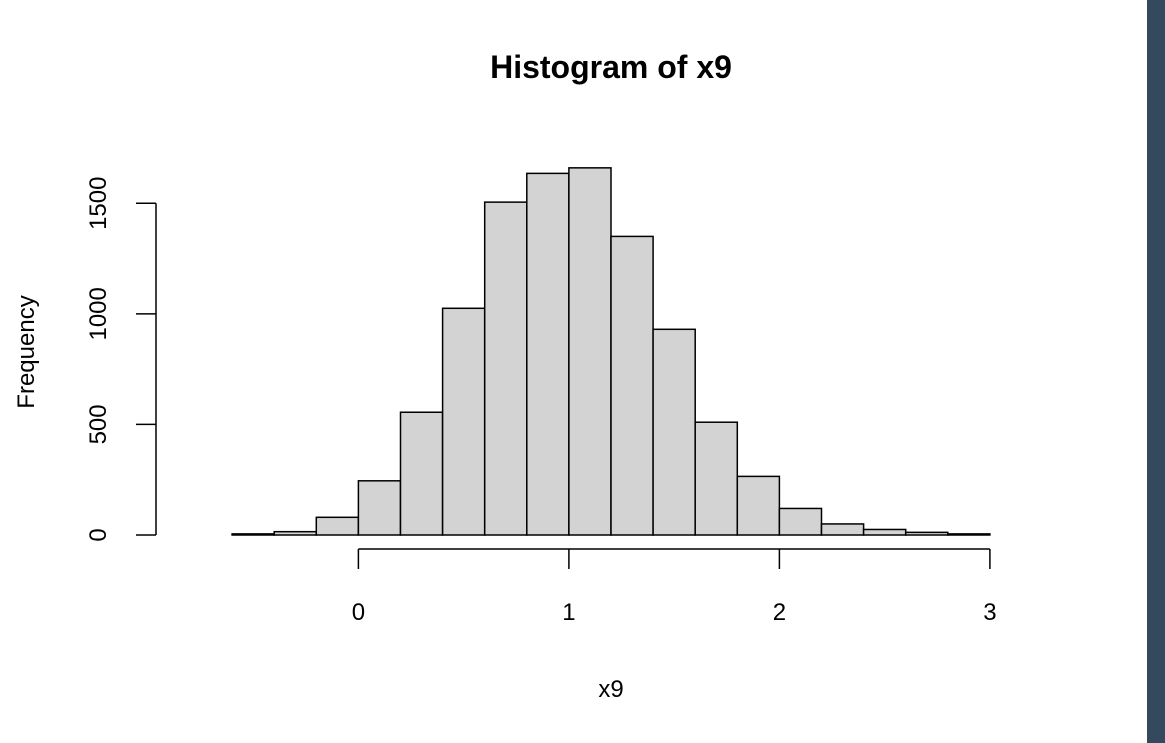  What do you see at coordinates (779, 612) in the screenshot?
I see `x-tick-label: 2` at bounding box center [779, 612].